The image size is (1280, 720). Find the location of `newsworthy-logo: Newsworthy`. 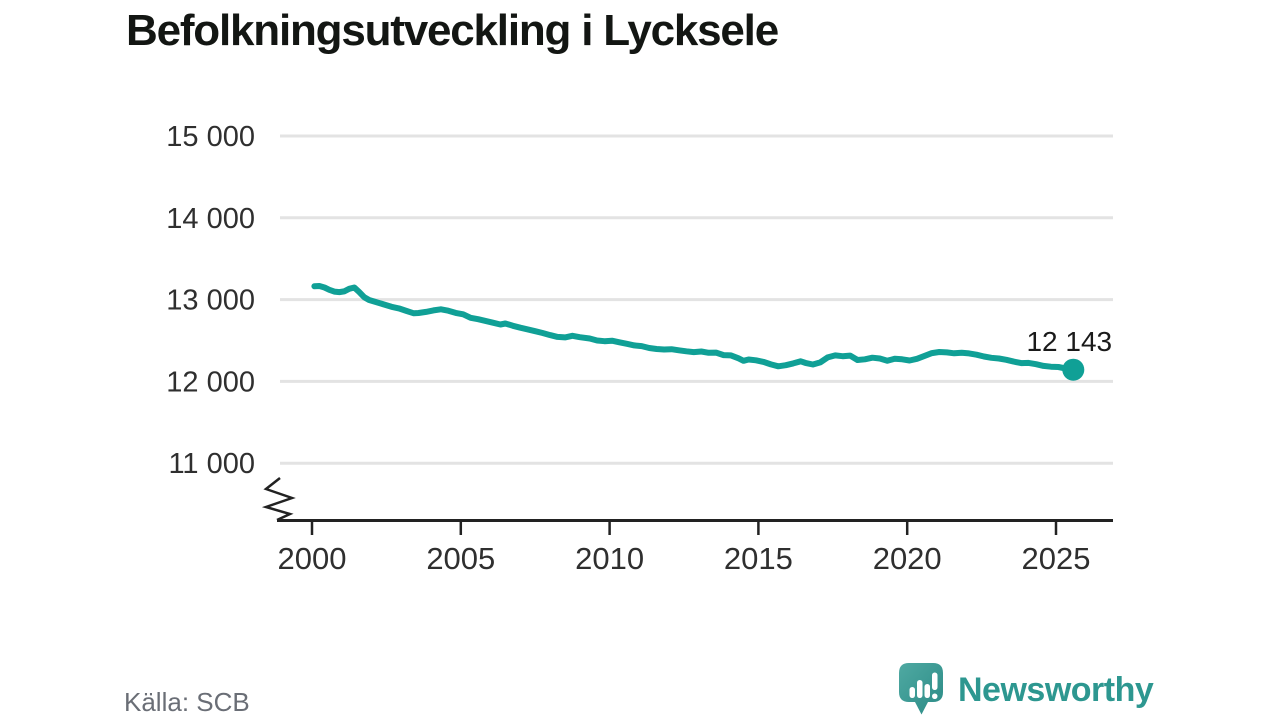

newsworthy-logo: Newsworthy is located at coordinates (1026, 690).